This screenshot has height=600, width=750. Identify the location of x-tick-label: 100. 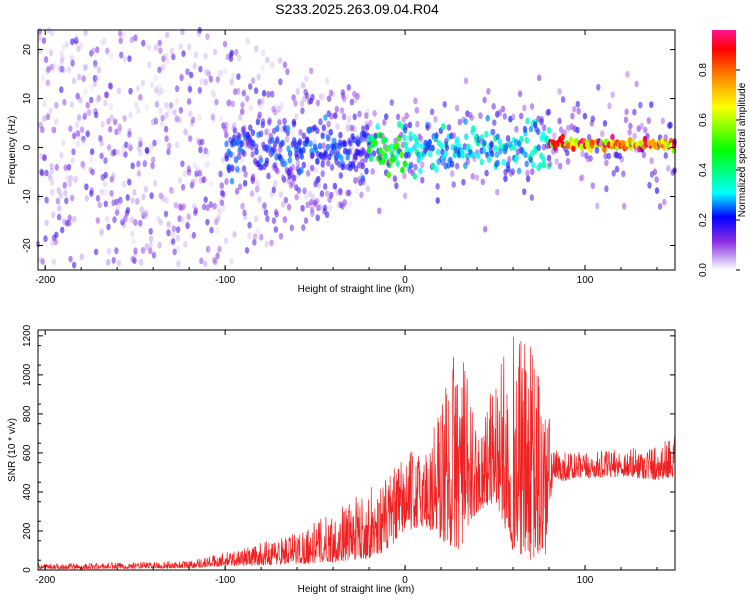
(585, 280).